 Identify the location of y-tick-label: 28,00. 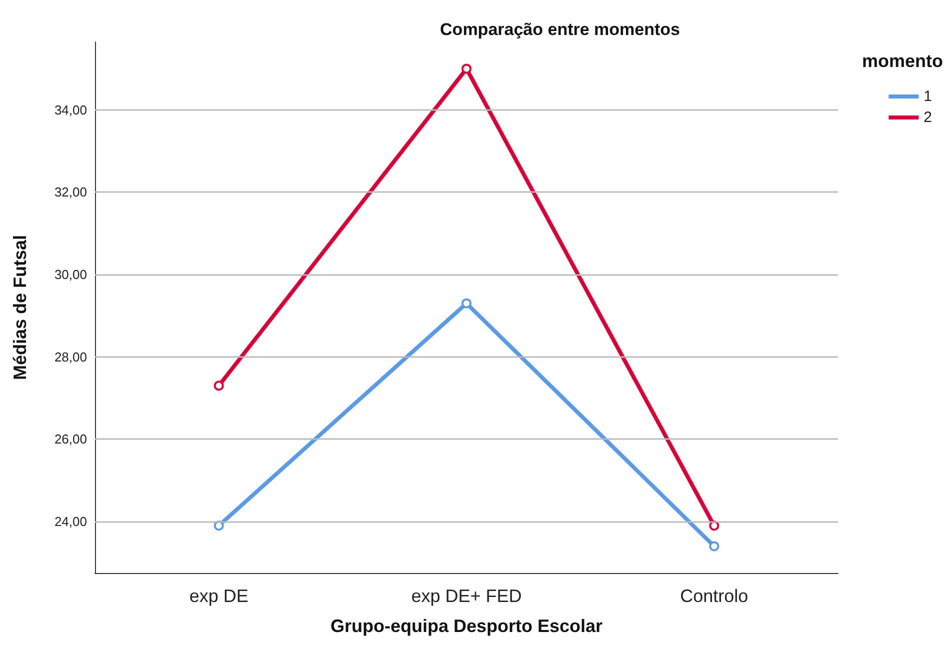
(70, 356).